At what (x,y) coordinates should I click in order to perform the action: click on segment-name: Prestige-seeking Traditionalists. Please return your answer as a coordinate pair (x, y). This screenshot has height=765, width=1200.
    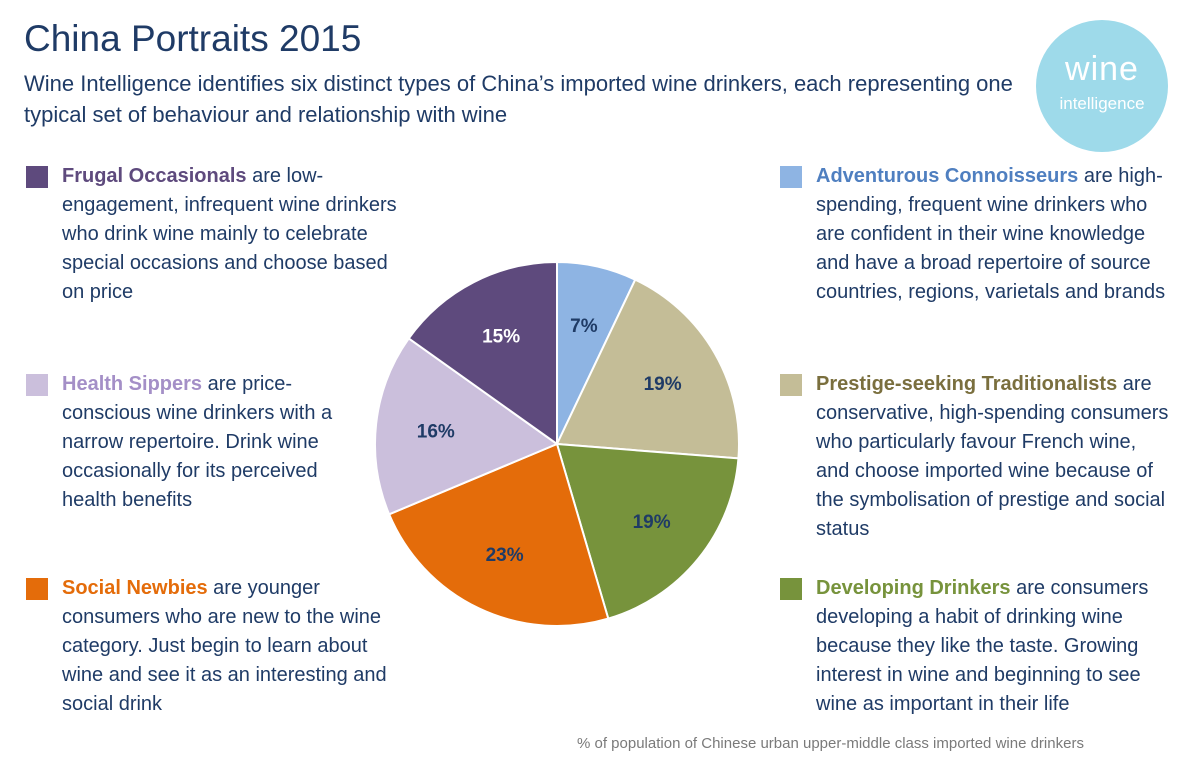
    Looking at the image, I should click on (967, 384).